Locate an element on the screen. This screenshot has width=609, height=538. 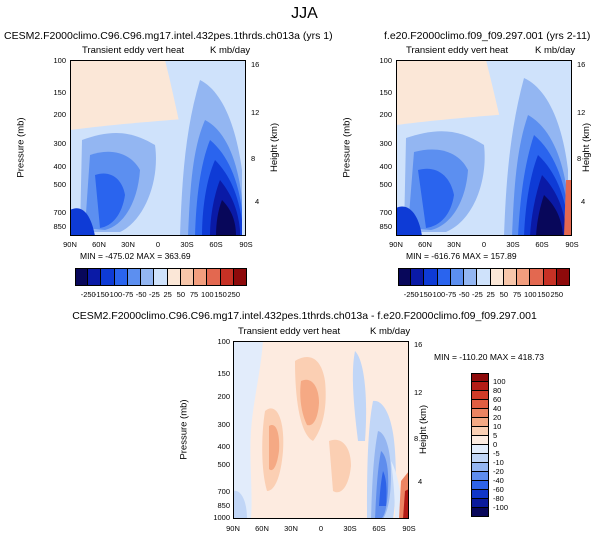
panel2-colorbar-label: -25 is located at coordinates (477, 294).